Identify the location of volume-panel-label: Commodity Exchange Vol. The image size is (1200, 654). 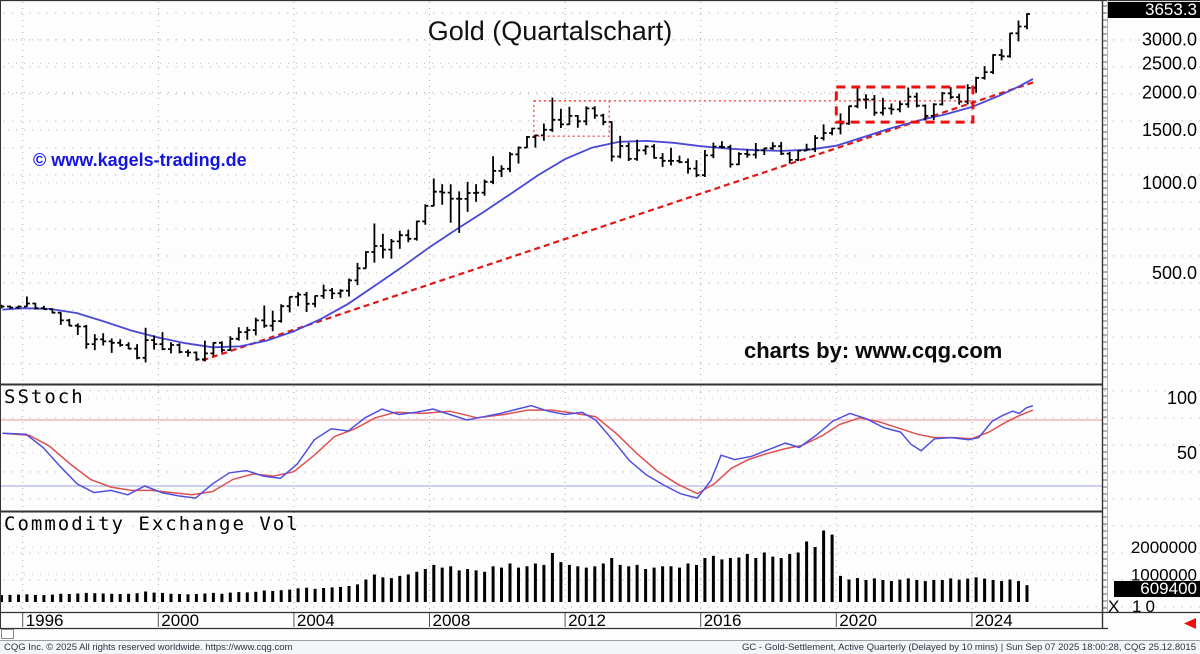
(152, 524).